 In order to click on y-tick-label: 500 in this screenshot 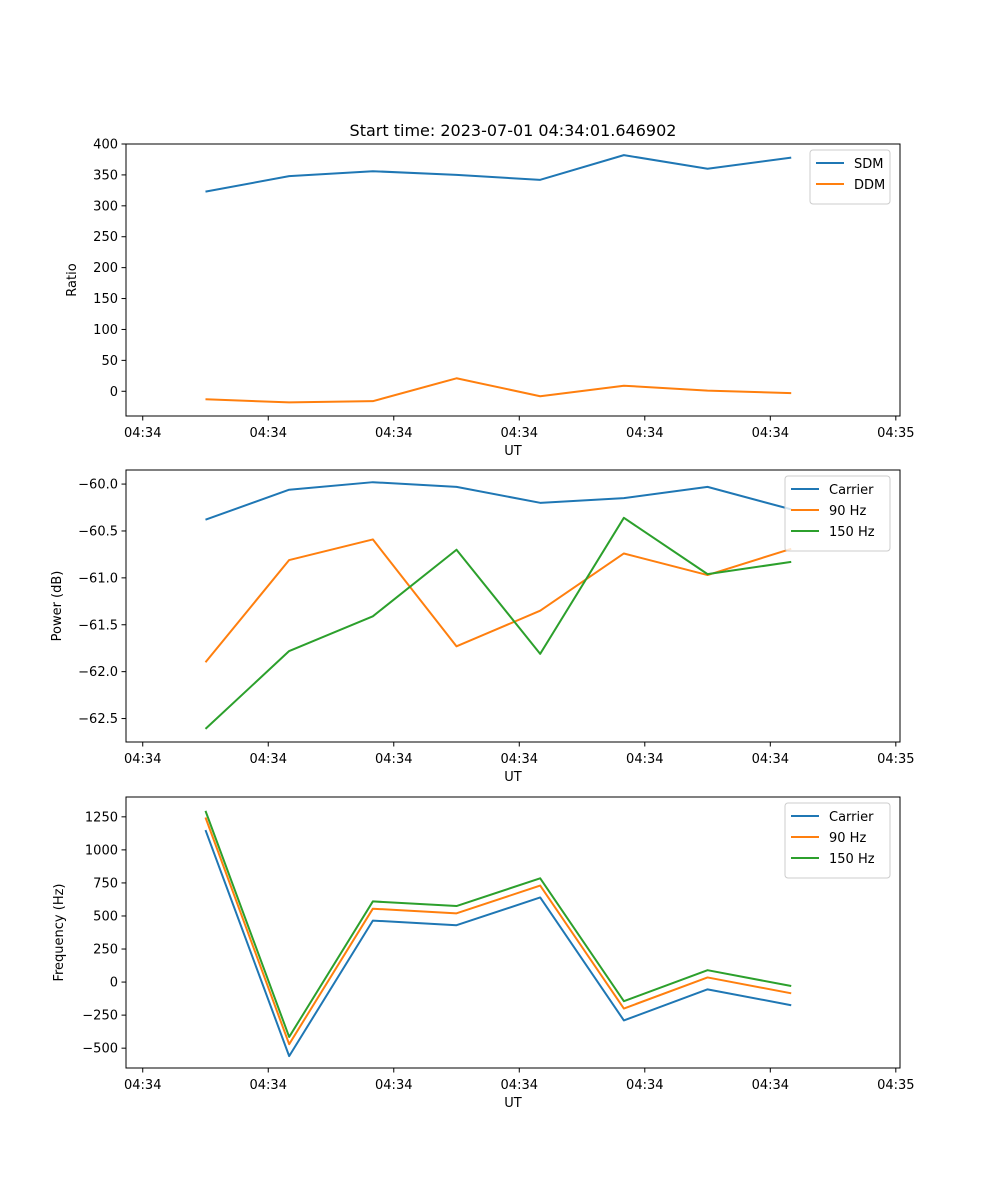, I will do `click(105, 916)`.